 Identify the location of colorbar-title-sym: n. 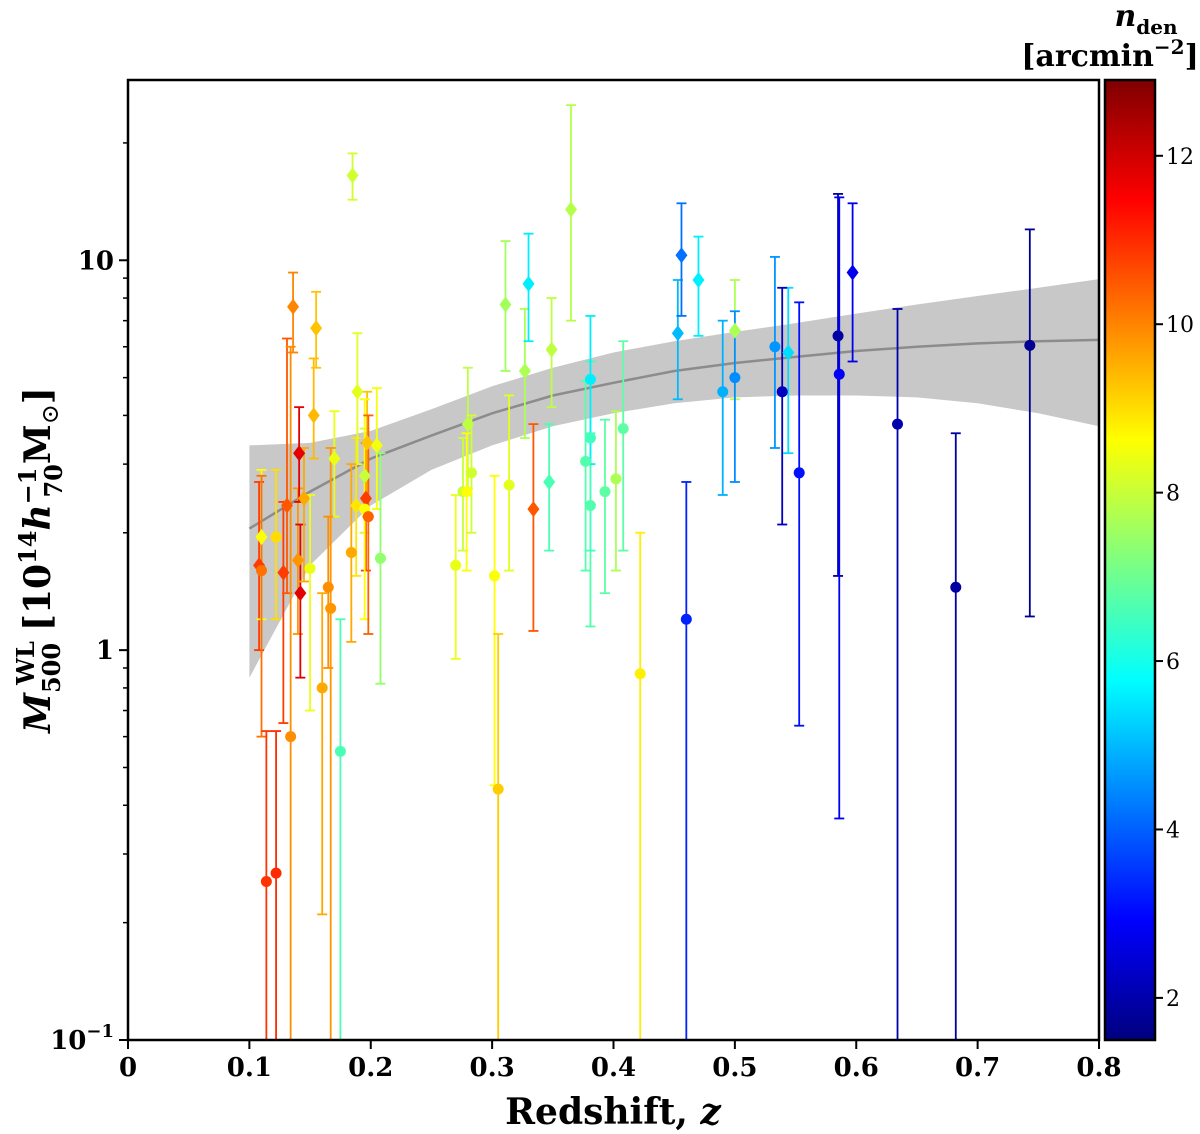
(1125, 17).